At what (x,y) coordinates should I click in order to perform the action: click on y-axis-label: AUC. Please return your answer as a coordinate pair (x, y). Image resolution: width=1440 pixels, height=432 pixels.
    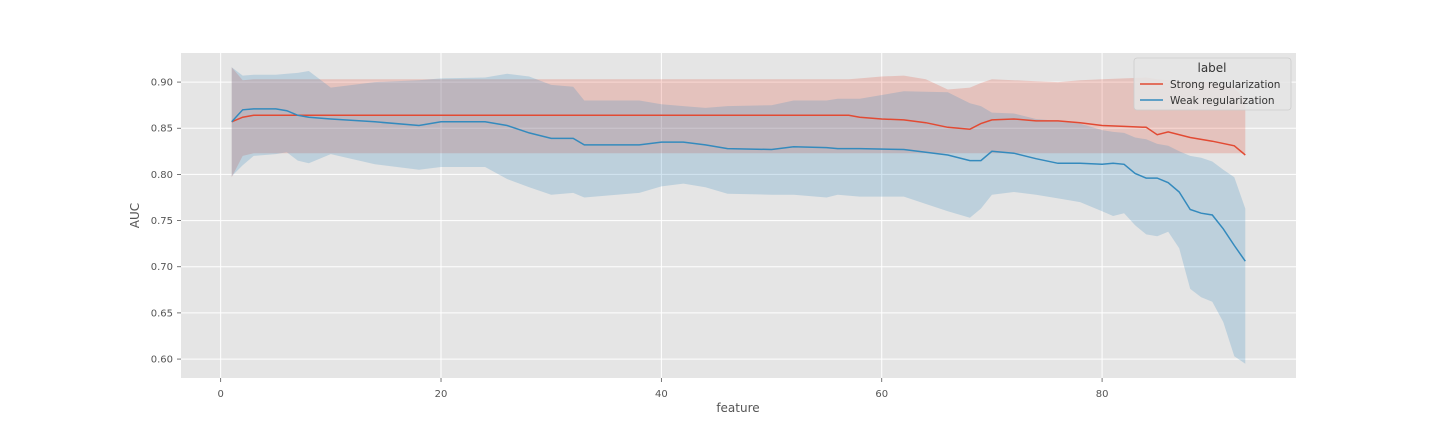
    Looking at the image, I should click on (135, 215).